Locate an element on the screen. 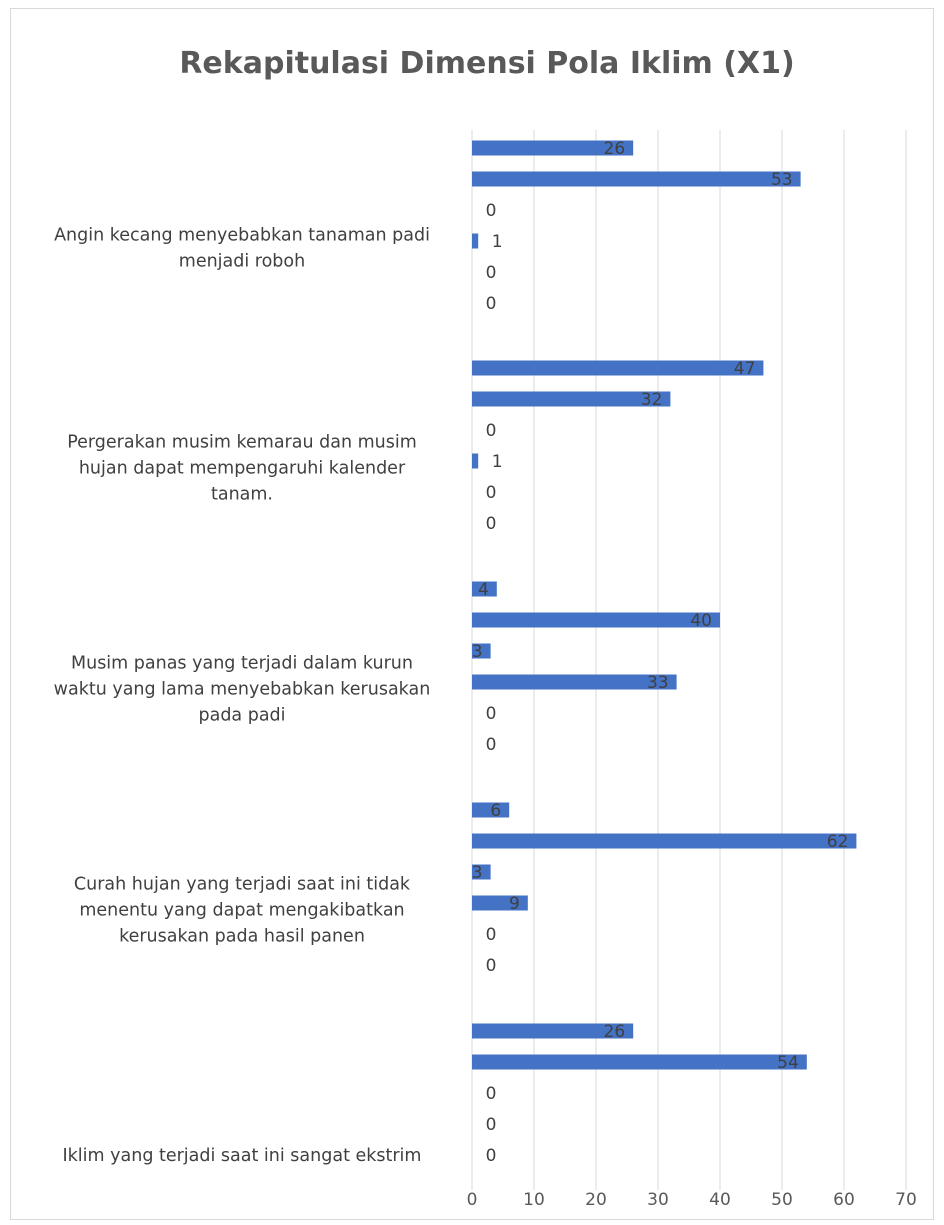 The width and height of the screenshot is (944, 1225). bar-data-label: 47 is located at coordinates (745, 369).